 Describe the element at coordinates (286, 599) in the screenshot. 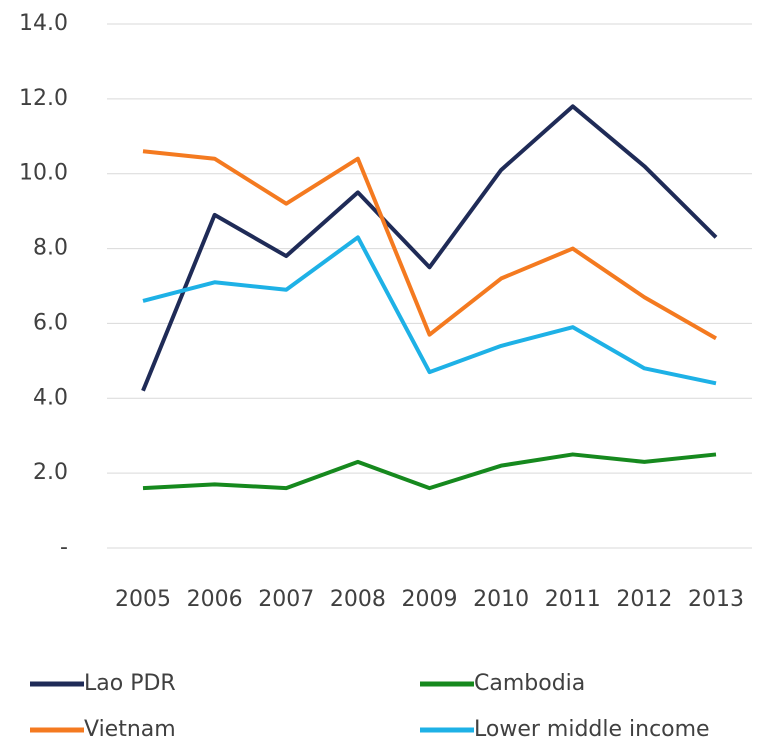

I see `x-tick-label: 2007` at that location.